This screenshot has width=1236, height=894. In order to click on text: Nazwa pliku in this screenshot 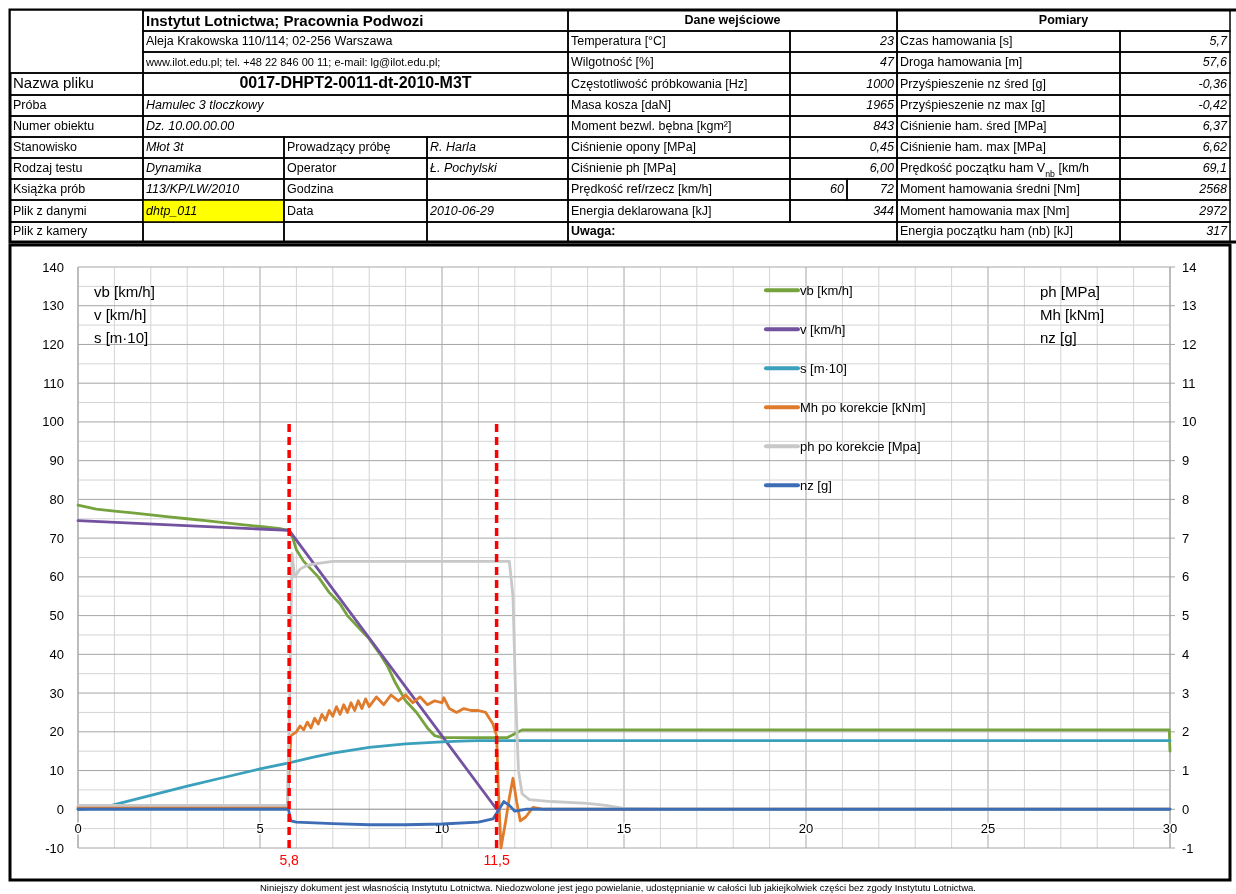, I will do `click(53, 82)`.